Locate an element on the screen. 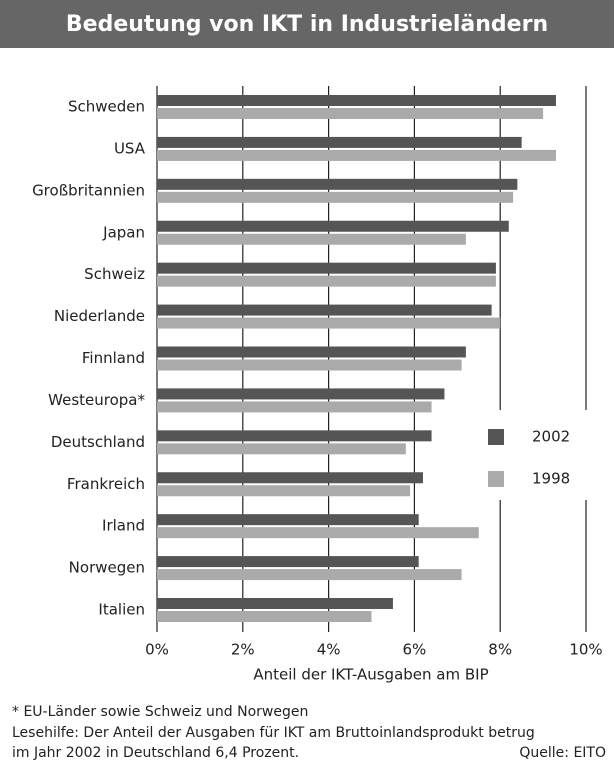  y-tick-label: Italien is located at coordinates (121, 610).